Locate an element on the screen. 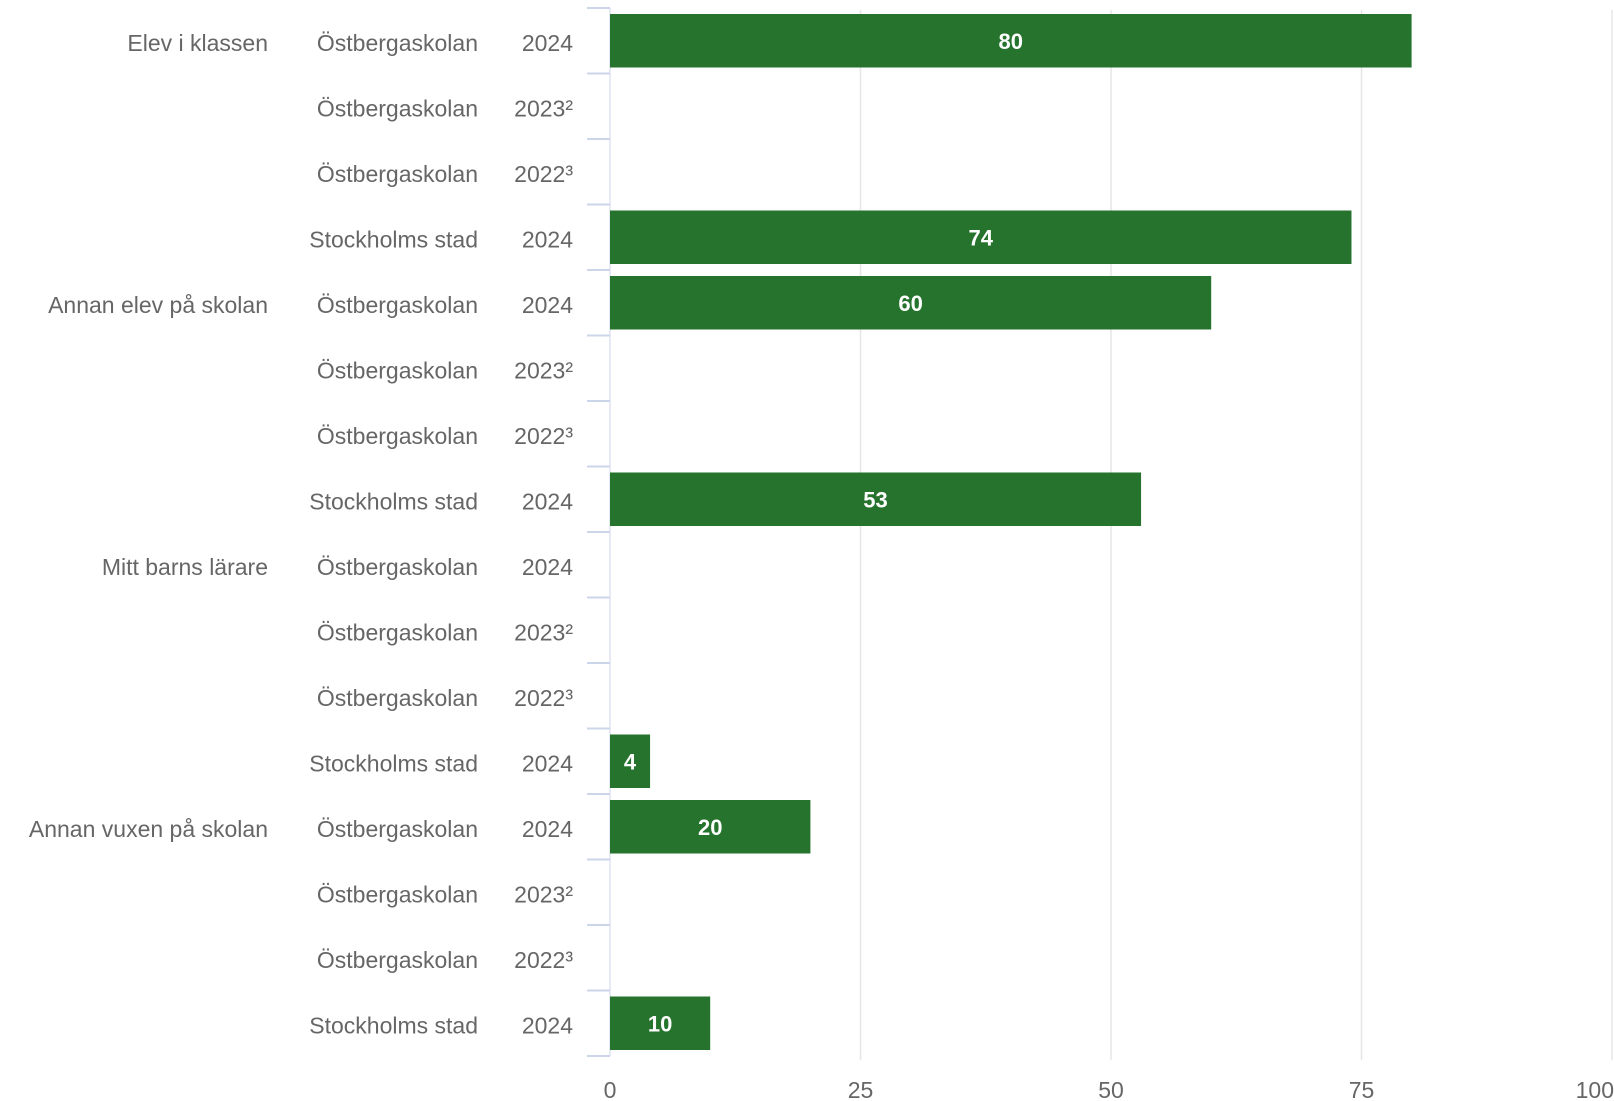 The height and width of the screenshot is (1101, 1614). bar-value-label: 60 is located at coordinates (910, 303).